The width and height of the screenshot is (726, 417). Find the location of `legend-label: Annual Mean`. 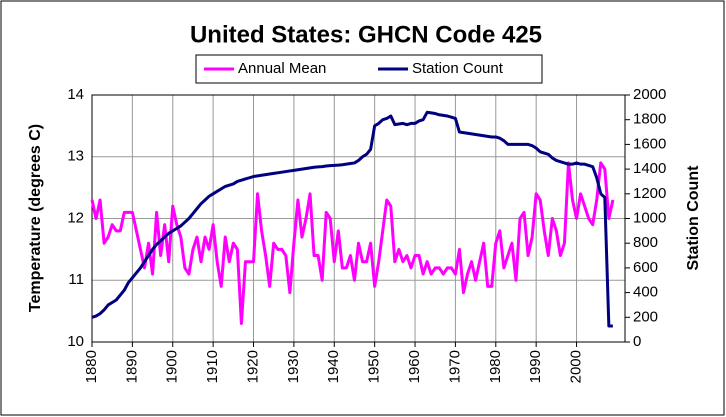

legend-label: Annual Mean is located at coordinates (282, 68).